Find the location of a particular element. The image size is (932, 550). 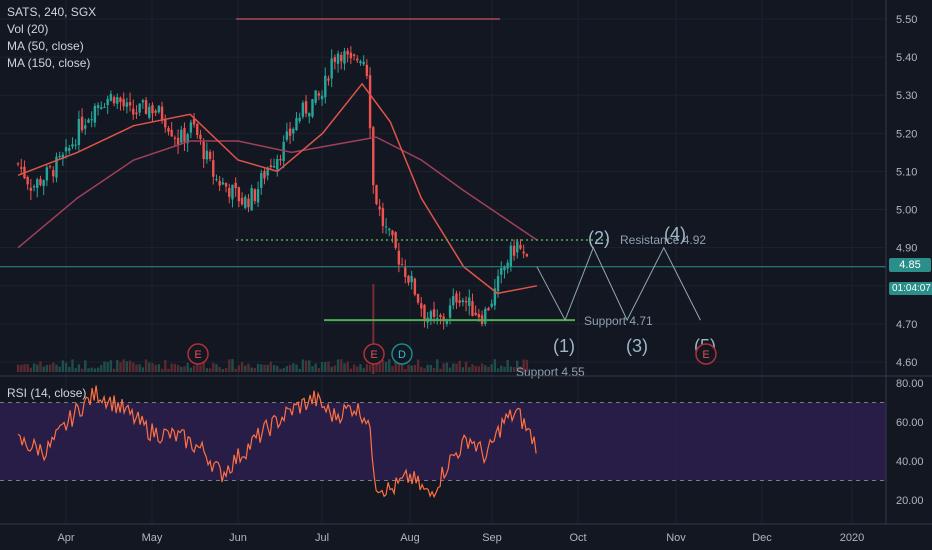

support-label: Support 4.71 is located at coordinates (618, 321).